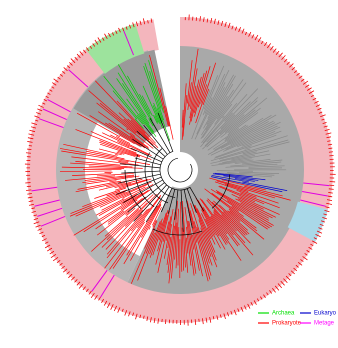  I want to click on ring-mark, so click(54, 114).